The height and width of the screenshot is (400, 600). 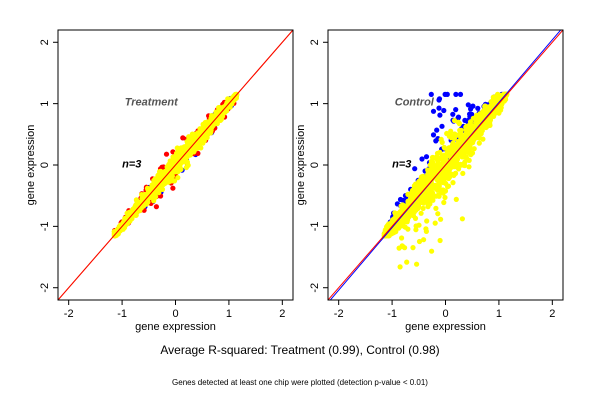 What do you see at coordinates (445, 314) in the screenshot?
I see `x-tick-label: 0` at bounding box center [445, 314].